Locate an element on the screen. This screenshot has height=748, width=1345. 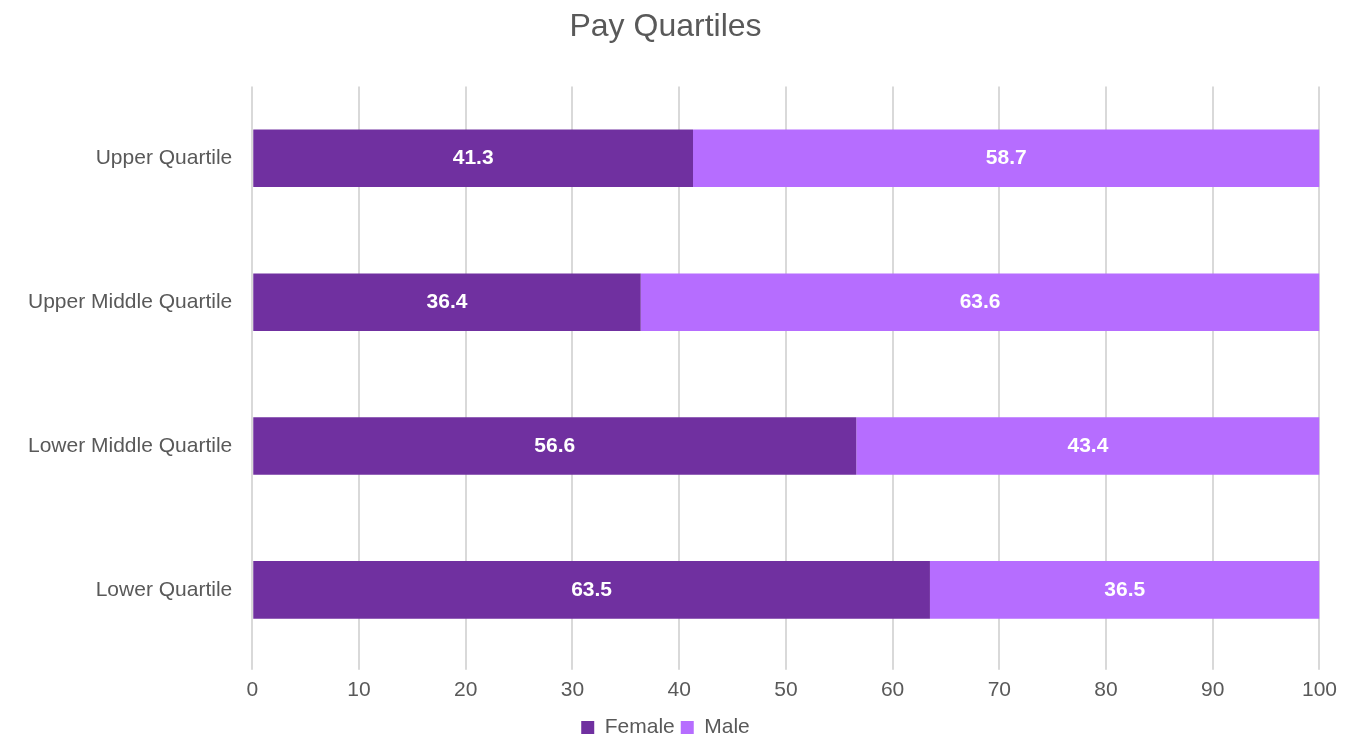
y-tick-label: Upper Middle Quartile is located at coordinates (130, 300).